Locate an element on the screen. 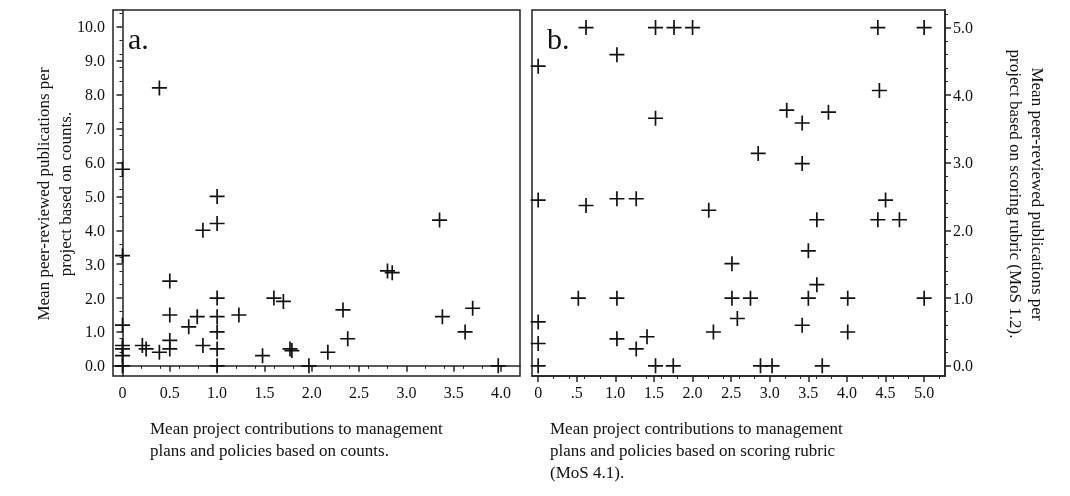 The height and width of the screenshot is (496, 1070). y-tick-label: 8.0 is located at coordinates (95, 95).